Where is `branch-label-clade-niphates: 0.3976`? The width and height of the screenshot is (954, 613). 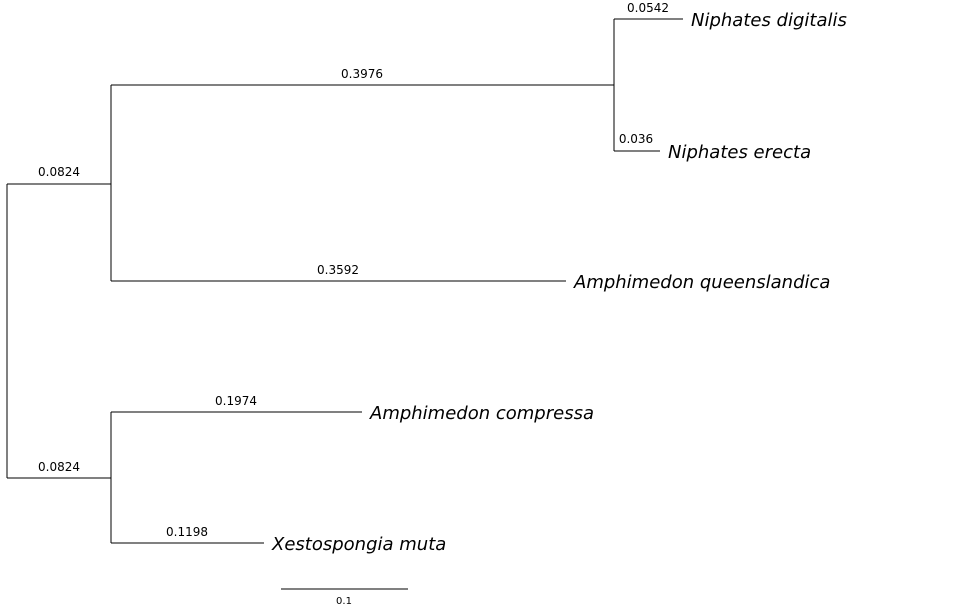
branch-label-clade-niphates: 0.3976 is located at coordinates (362, 74).